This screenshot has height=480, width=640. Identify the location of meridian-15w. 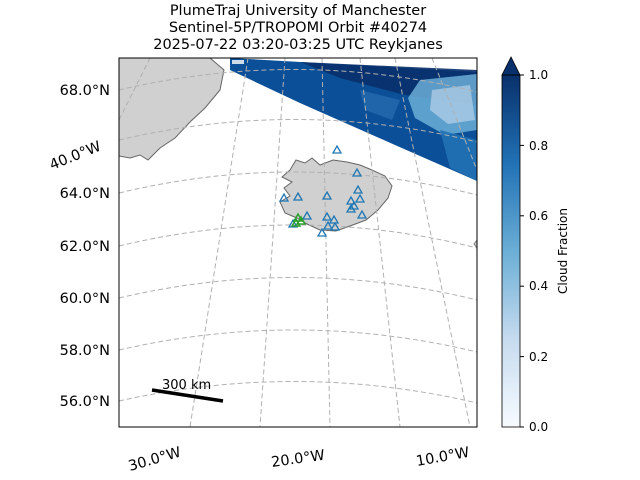
(380, 242).